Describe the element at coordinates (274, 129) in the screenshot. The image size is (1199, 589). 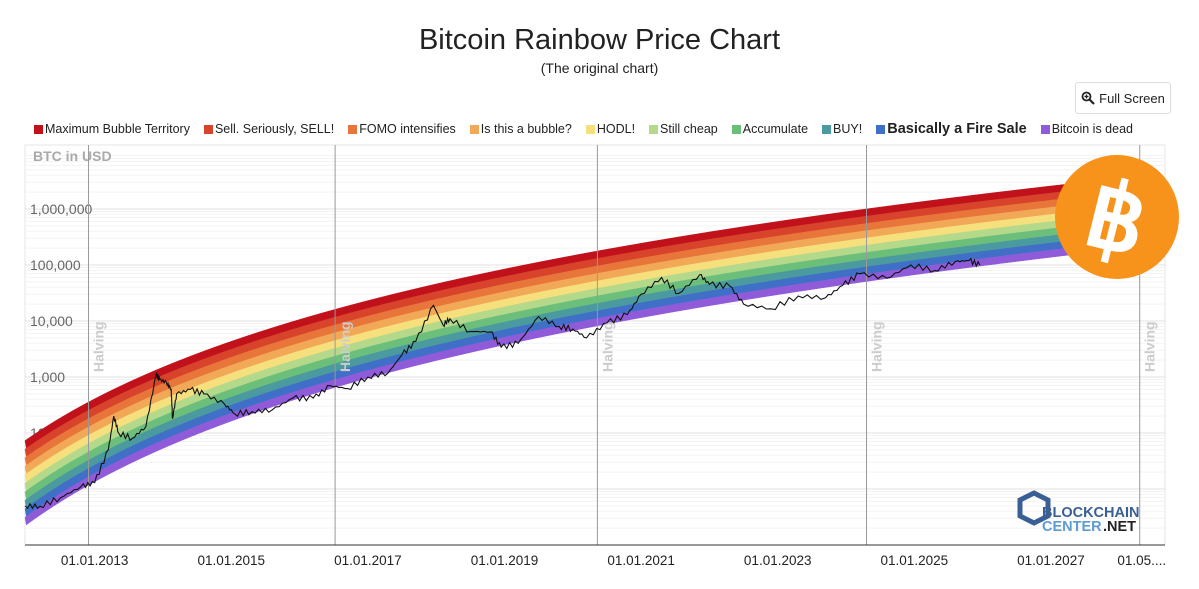
I see `legend-label: Sell. Seriously, SELL!` at that location.